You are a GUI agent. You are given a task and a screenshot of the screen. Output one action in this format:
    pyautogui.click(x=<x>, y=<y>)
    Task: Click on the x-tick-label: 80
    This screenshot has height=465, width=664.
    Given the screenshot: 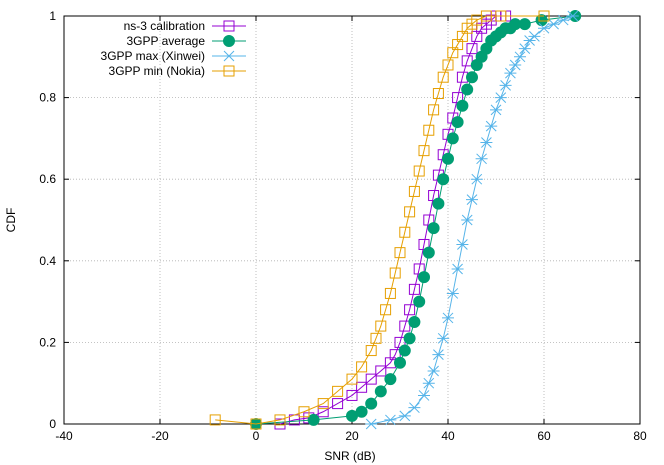 What is the action you would take?
    pyautogui.click(x=640, y=436)
    